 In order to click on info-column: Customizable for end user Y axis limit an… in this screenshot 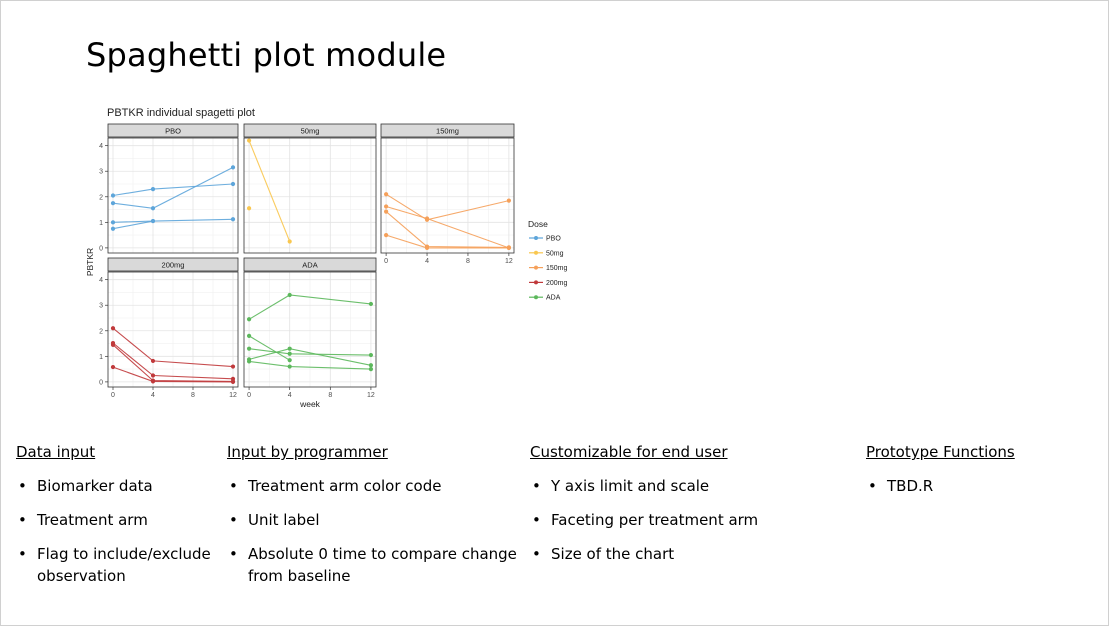, I will do `click(695, 510)`.